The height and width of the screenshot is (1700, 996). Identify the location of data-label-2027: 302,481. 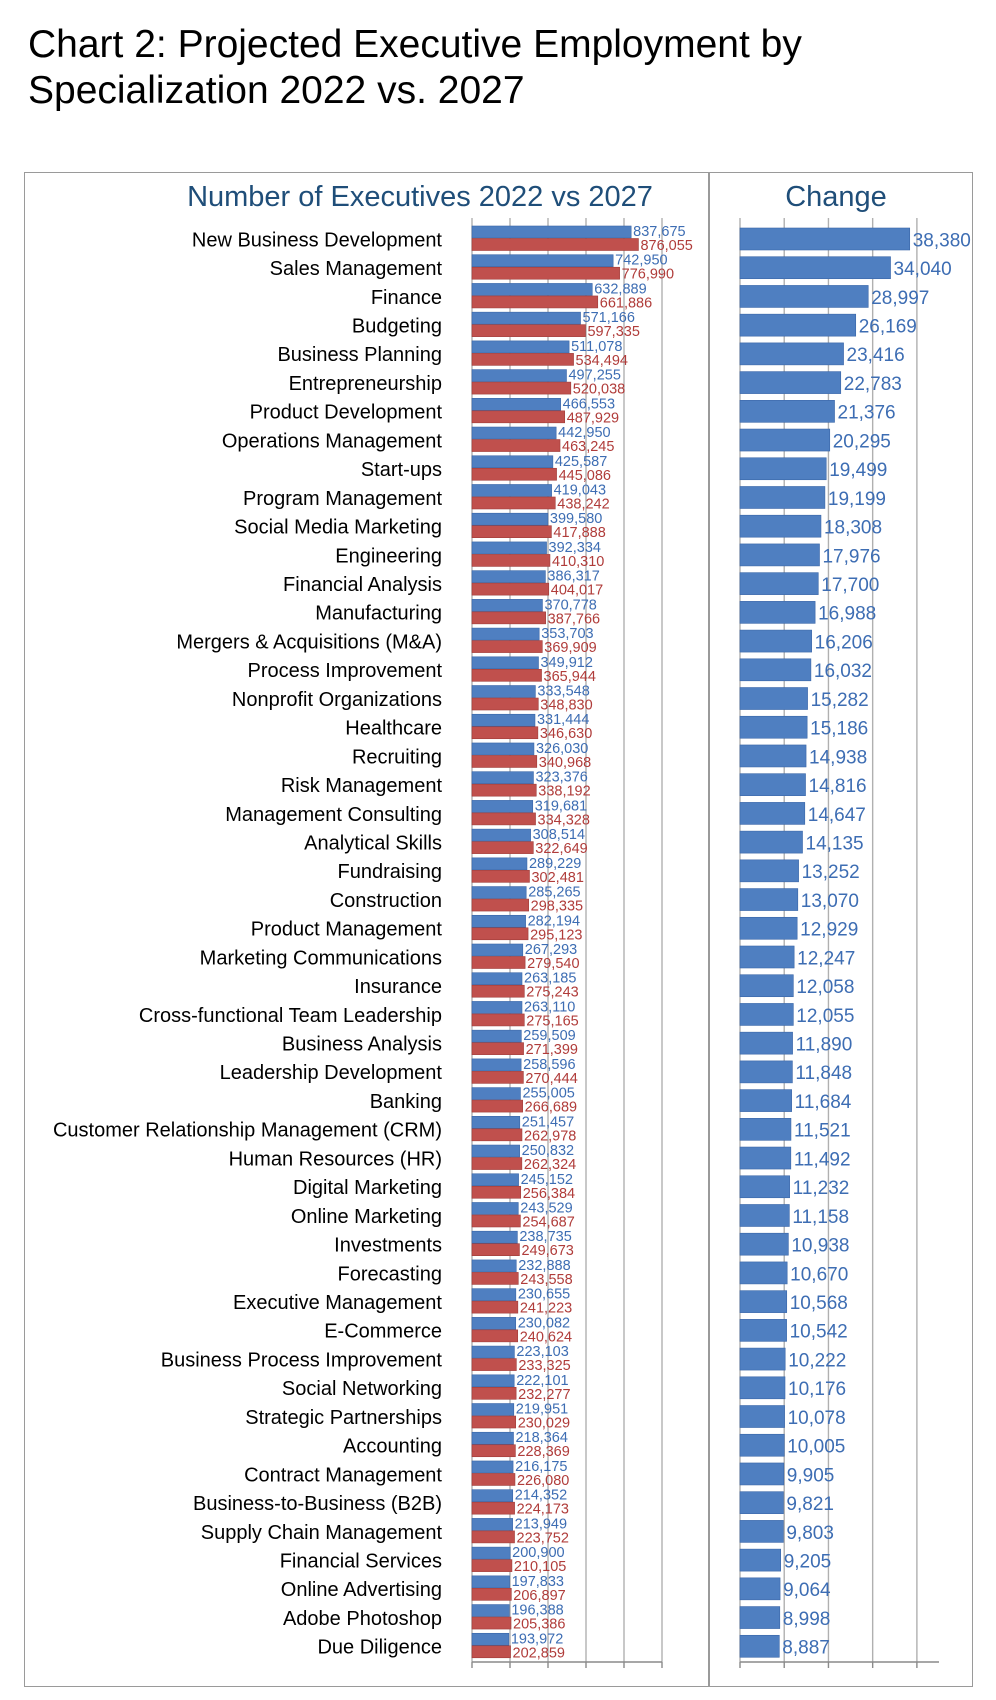
(557, 878).